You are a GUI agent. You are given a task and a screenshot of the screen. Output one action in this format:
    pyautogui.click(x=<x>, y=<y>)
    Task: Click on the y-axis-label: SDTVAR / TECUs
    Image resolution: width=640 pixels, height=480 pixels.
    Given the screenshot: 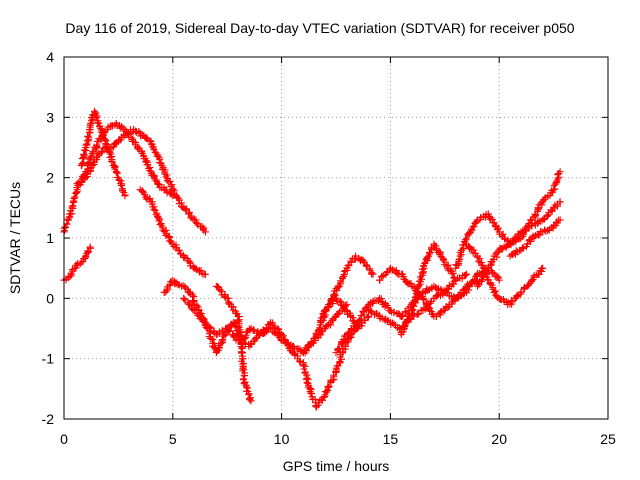 What is the action you would take?
    pyautogui.click(x=15, y=238)
    